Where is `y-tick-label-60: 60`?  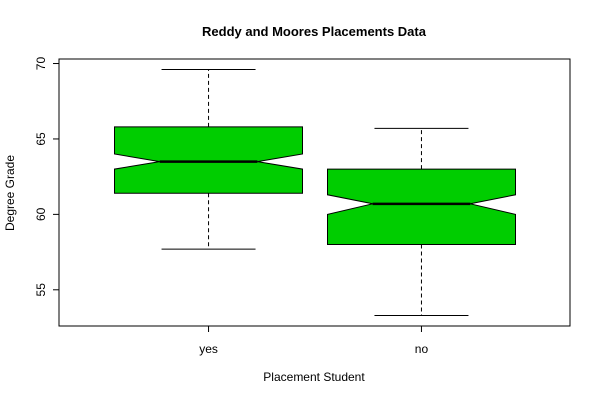
y-tick-label-60: 60 is located at coordinates (41, 214).